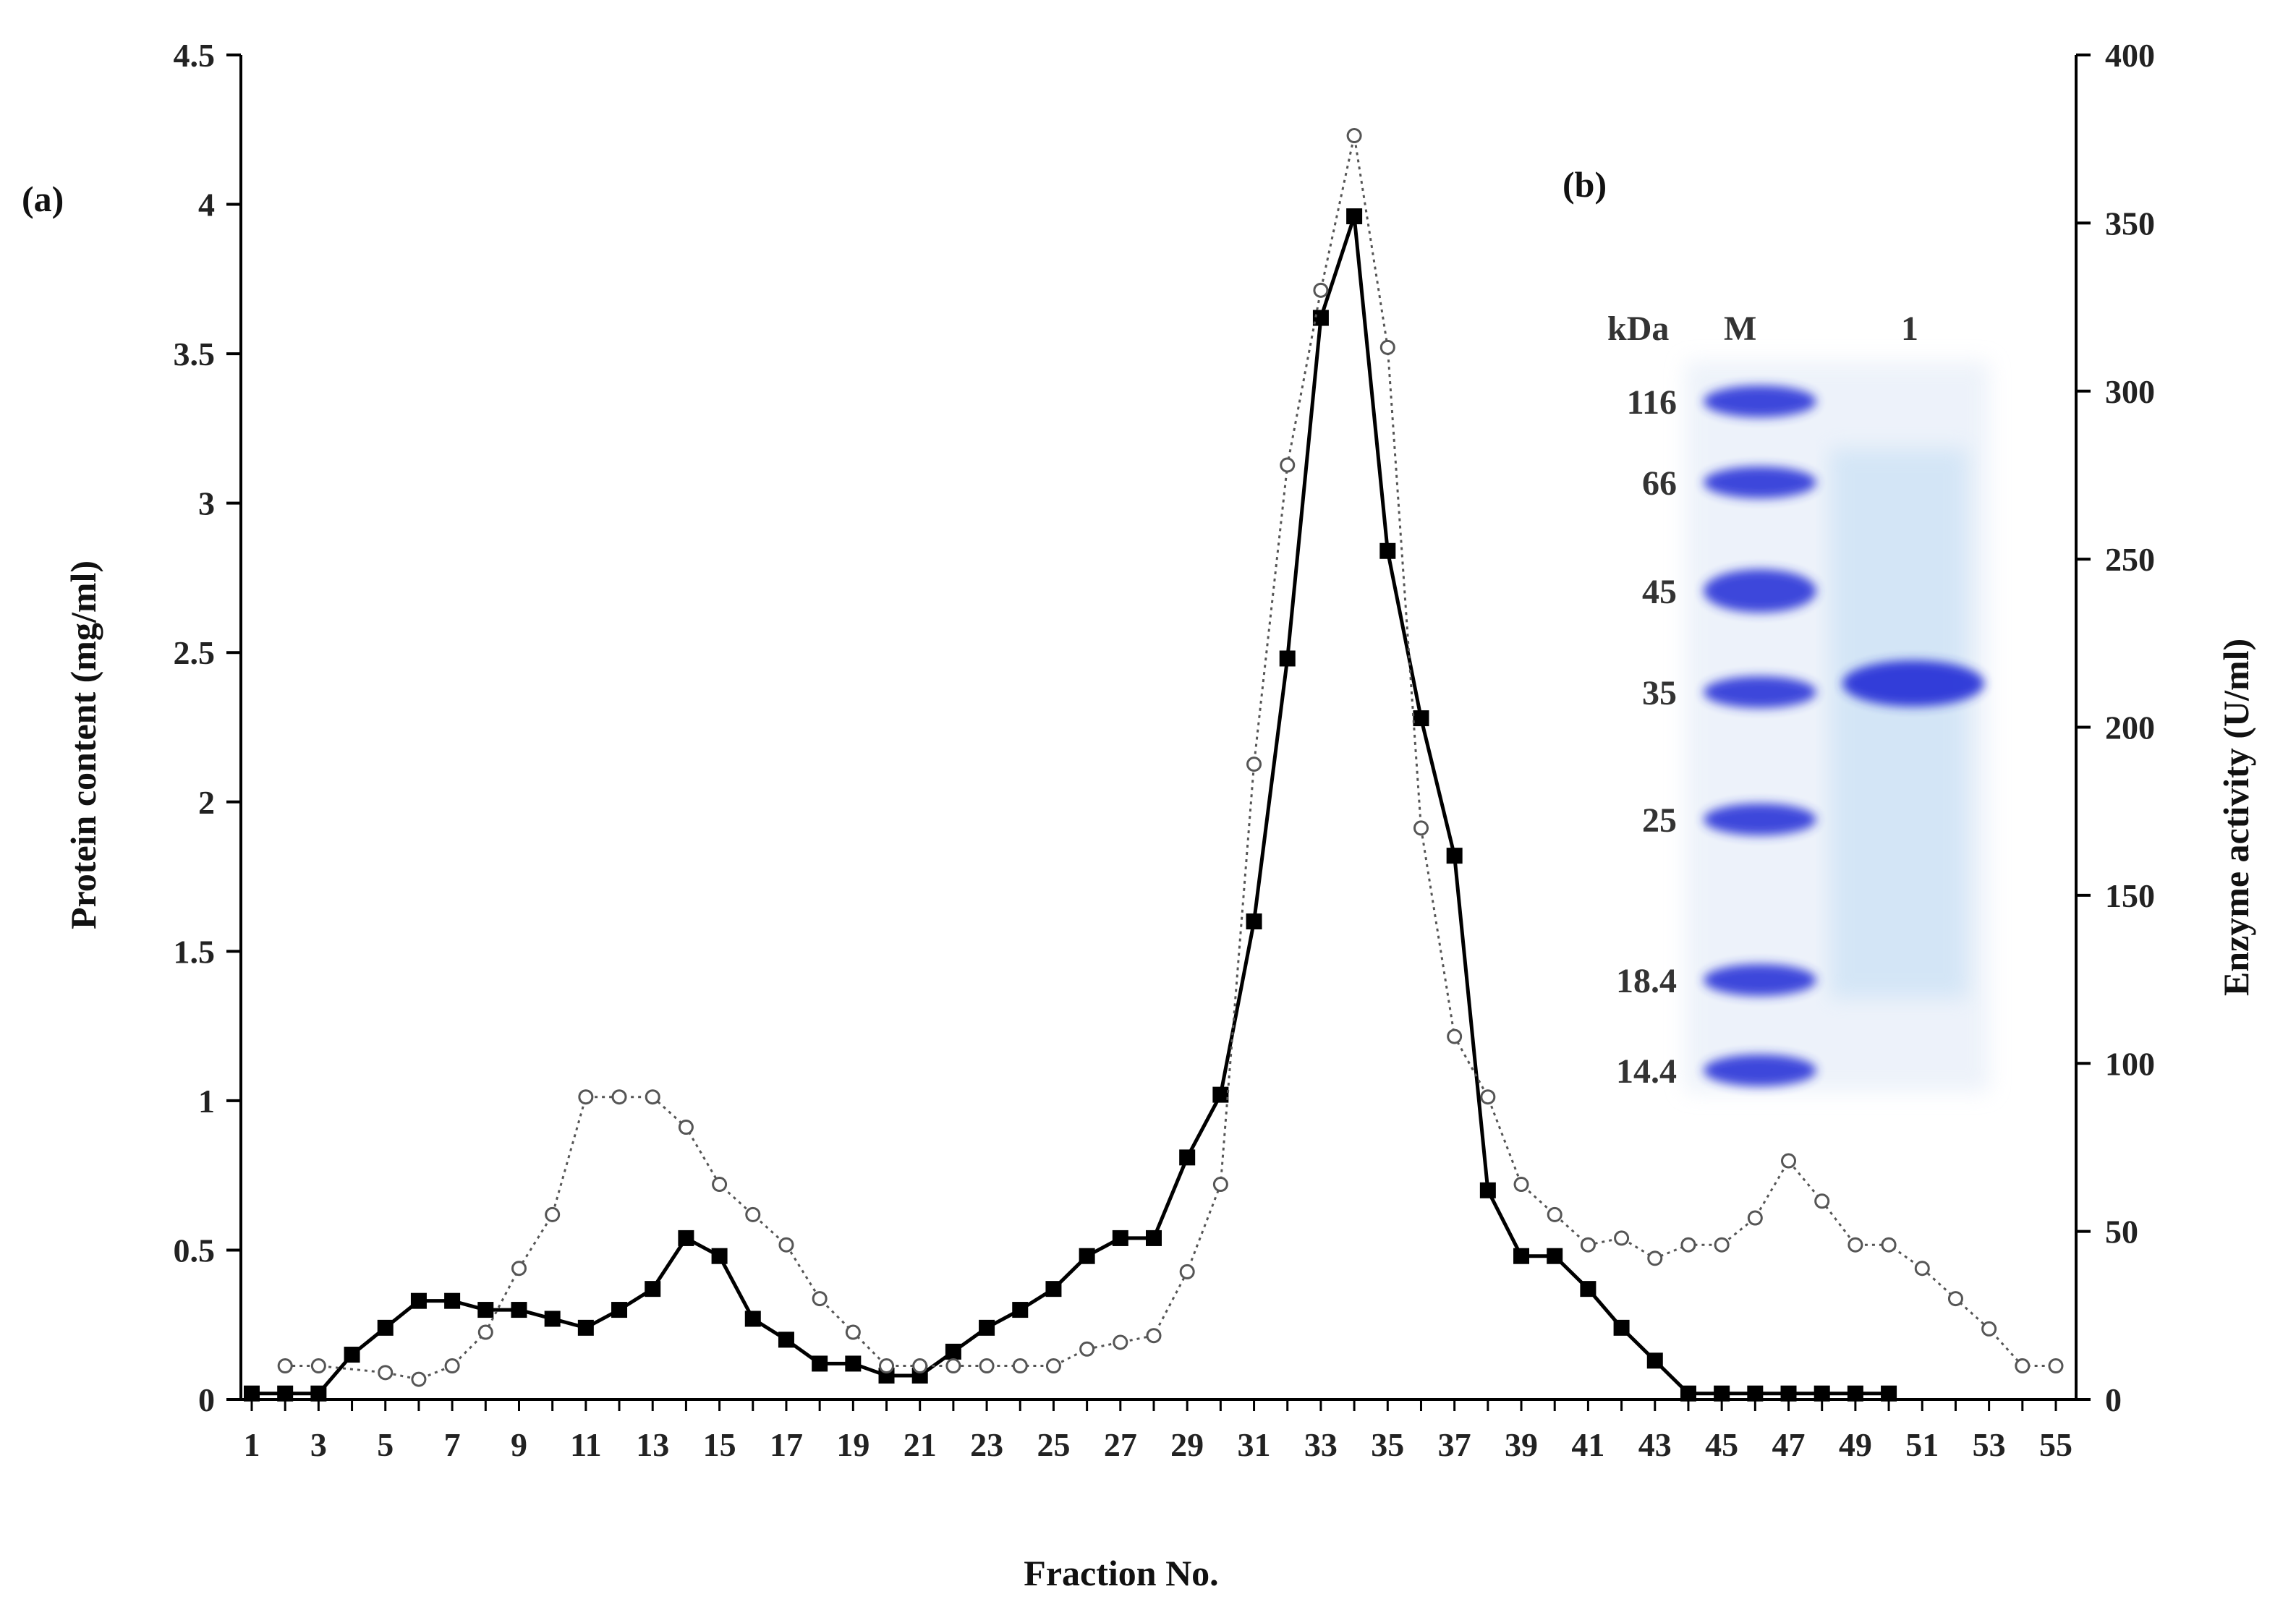 The image size is (2296, 1615). What do you see at coordinates (2130, 1064) in the screenshot?
I see `y-right-tick-label: 100` at bounding box center [2130, 1064].